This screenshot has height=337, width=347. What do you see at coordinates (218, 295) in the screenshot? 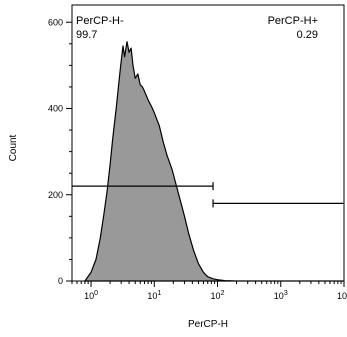
I see `x-tick-label: 10²` at bounding box center [218, 295].